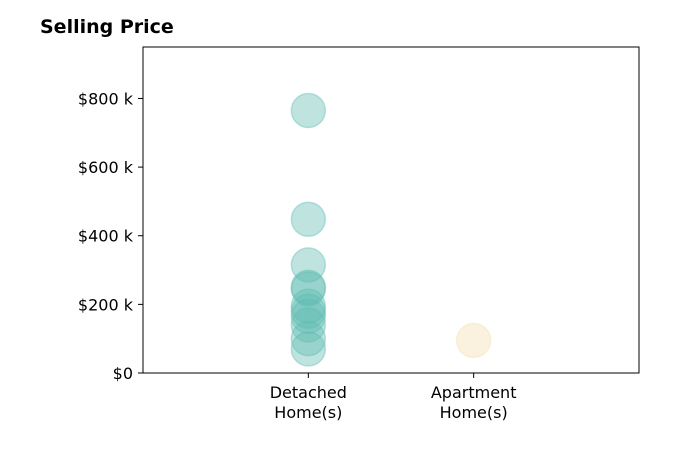  Describe the element at coordinates (107, 27) in the screenshot. I see `chart-title: Selling Price` at that location.